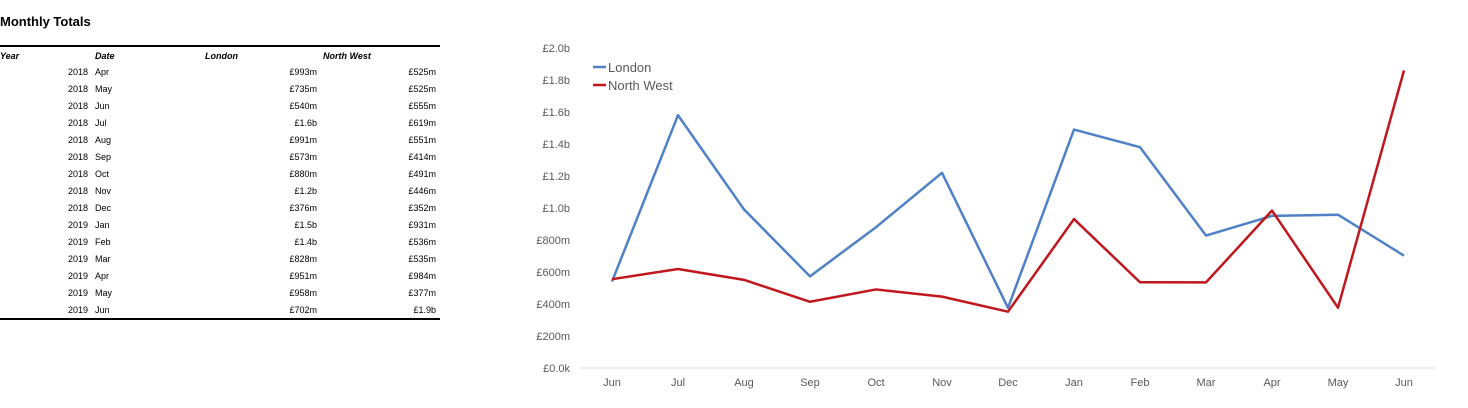 Image resolution: width=1468 pixels, height=408 pixels. What do you see at coordinates (303, 89) in the screenshot?
I see `row-london-value: £735m` at bounding box center [303, 89].